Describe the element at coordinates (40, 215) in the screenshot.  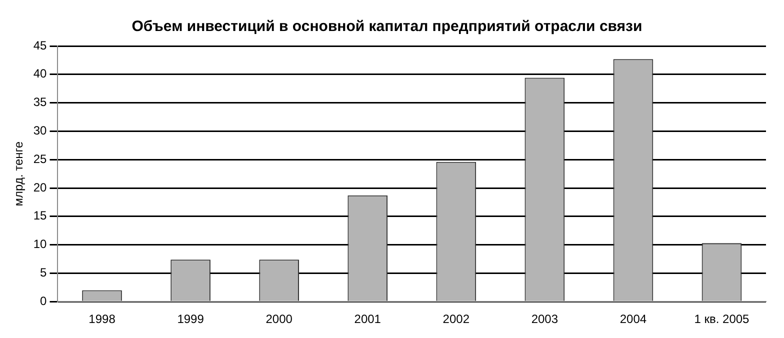
I see `y-tick-label: 15` at that location.